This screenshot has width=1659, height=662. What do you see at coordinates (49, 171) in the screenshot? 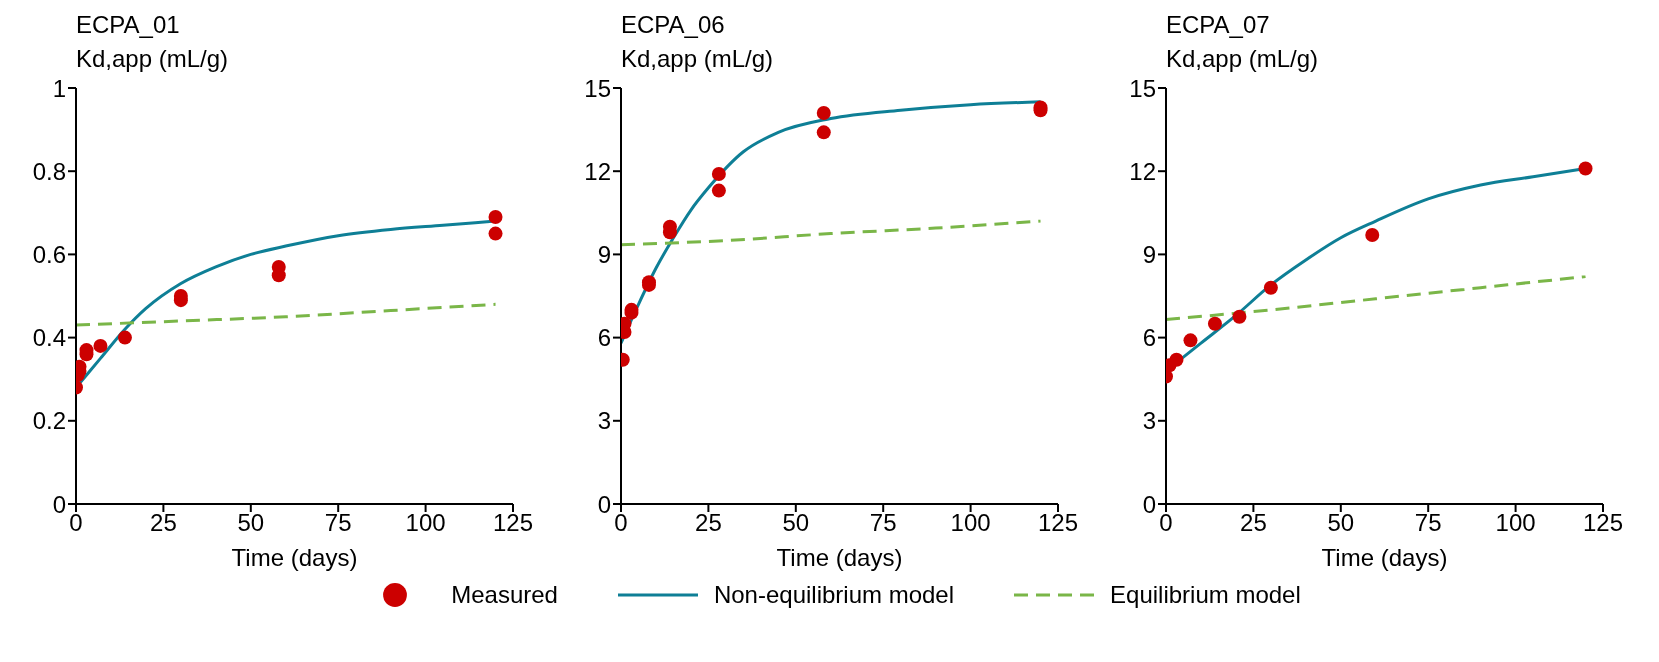
I see `y-tick-label: 0.8` at bounding box center [49, 171].